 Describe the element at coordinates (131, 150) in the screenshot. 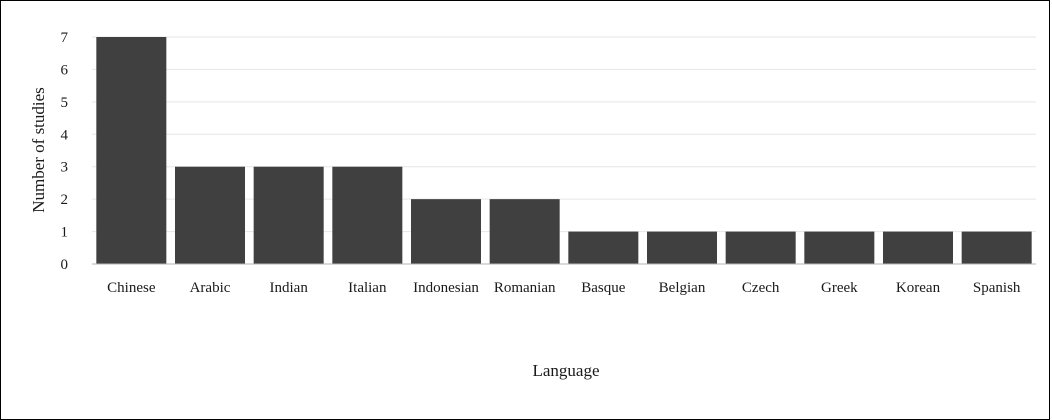

I see `bar-chinese` at that location.